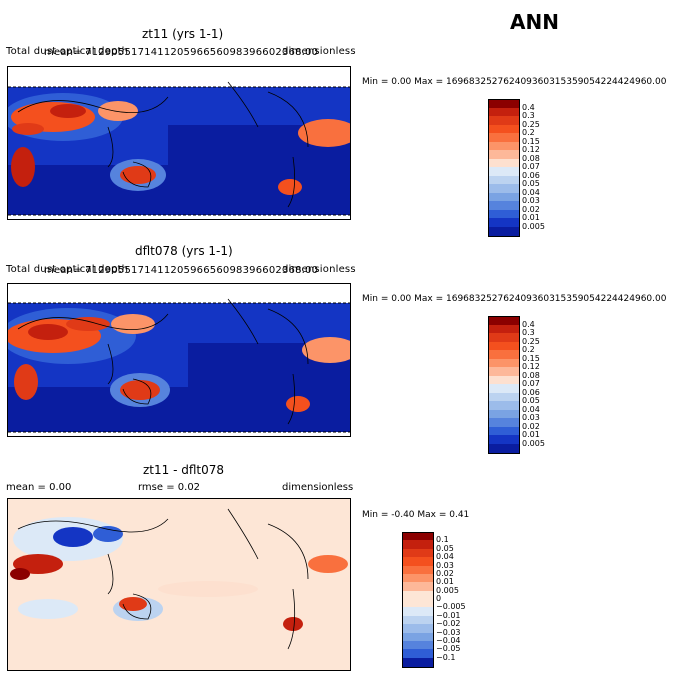 The image size is (700, 700). Describe the element at coordinates (531, 383) in the screenshot. I see `colorbar-tick-label: 0.07` at that location.